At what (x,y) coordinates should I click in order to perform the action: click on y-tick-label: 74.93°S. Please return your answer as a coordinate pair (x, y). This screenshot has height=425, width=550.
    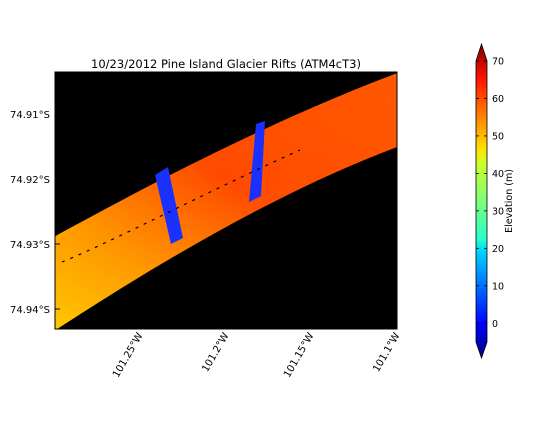
    Looking at the image, I should click on (30, 245).